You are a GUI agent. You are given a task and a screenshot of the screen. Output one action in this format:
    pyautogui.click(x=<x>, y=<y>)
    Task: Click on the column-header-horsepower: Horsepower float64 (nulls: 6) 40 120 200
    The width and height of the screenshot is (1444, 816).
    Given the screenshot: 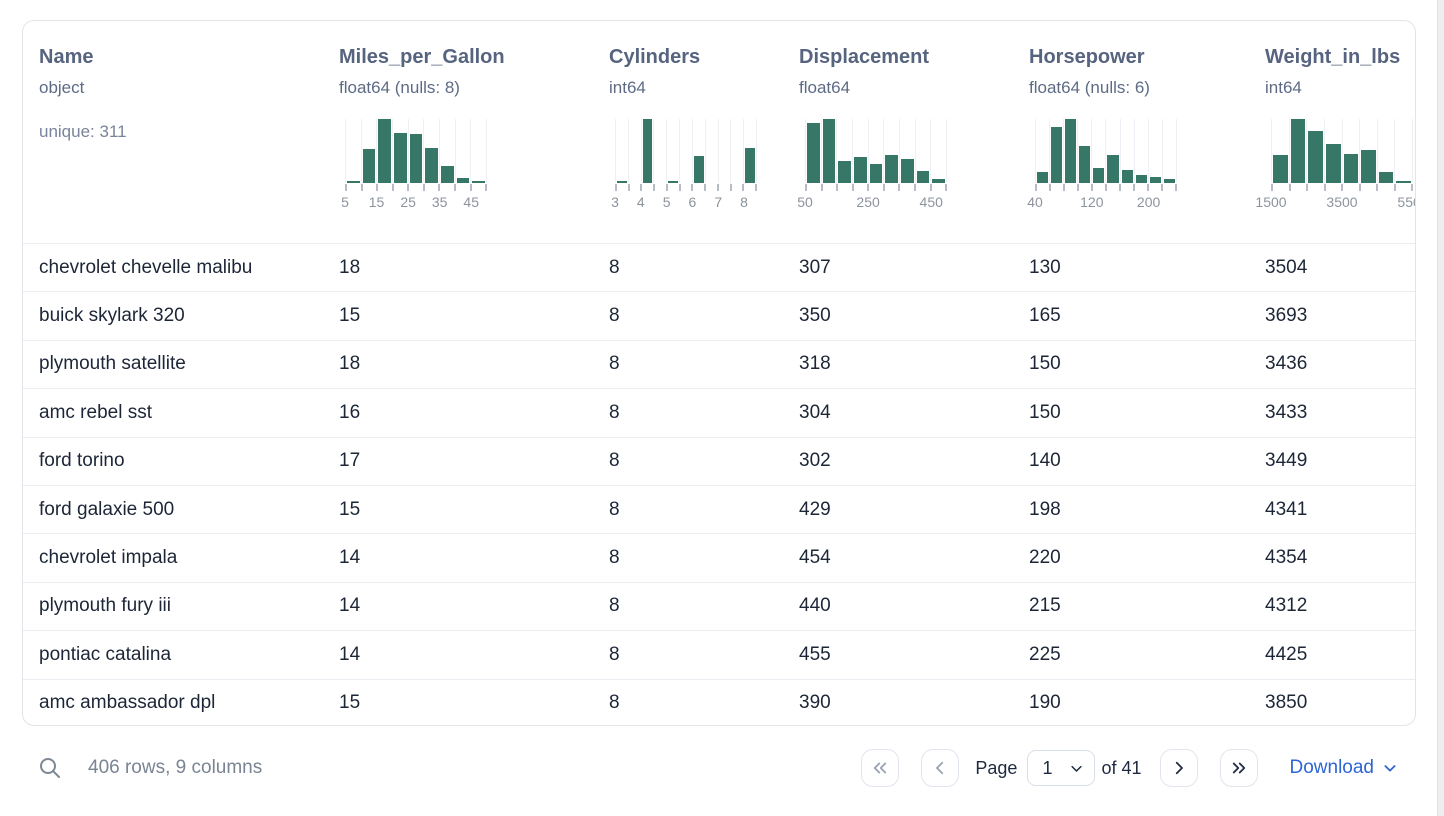 What is the action you would take?
    pyautogui.click(x=1146, y=132)
    